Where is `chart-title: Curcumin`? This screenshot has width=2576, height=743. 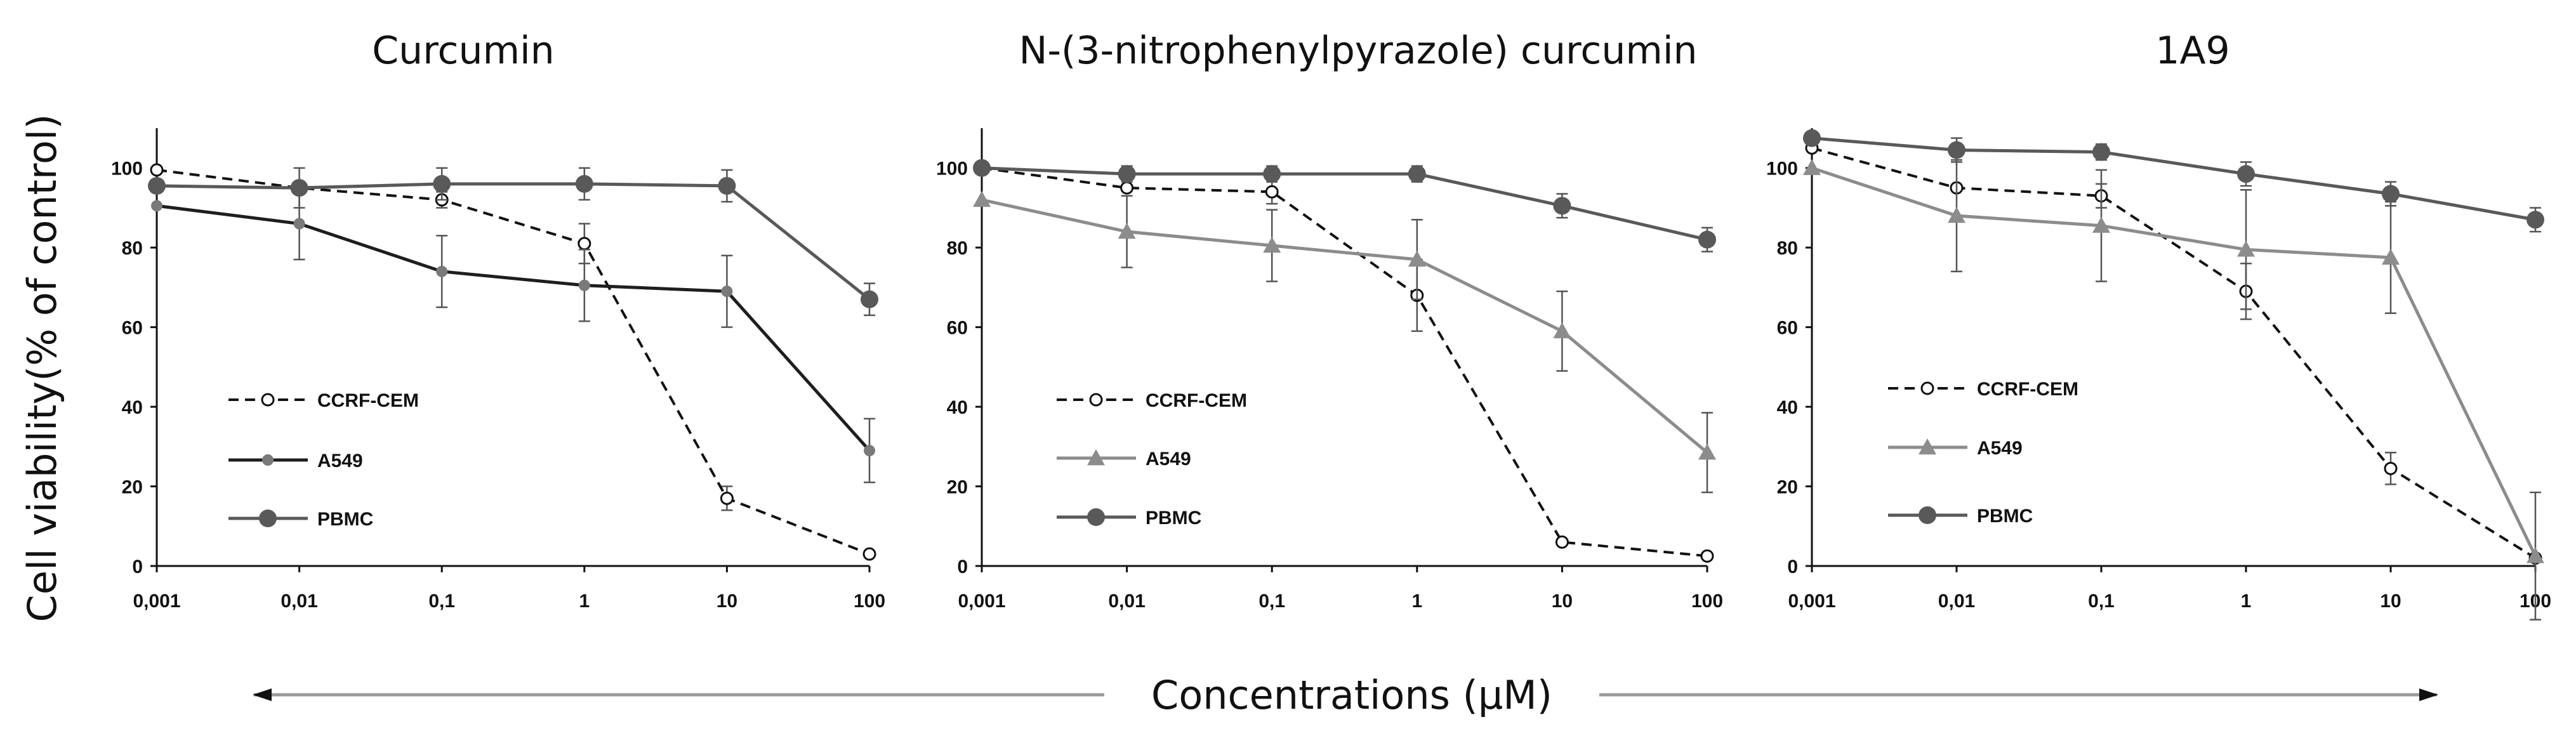
chart-title: Curcumin is located at coordinates (463, 51).